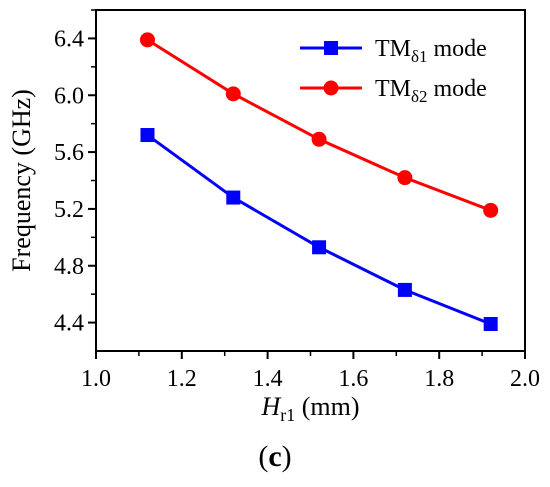 The height and width of the screenshot is (487, 550). What do you see at coordinates (69, 39) in the screenshot?
I see `y-tick-label-5: 6.4` at bounding box center [69, 39].